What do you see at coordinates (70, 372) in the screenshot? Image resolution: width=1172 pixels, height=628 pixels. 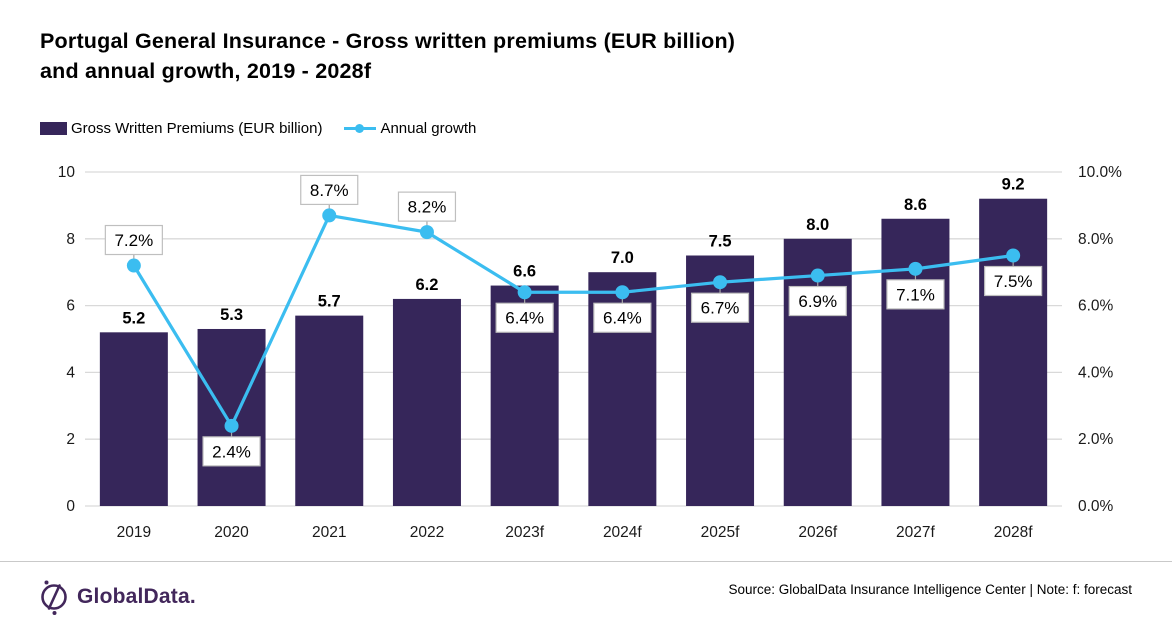 I see `left-axis-tick: 4` at bounding box center [70, 372].